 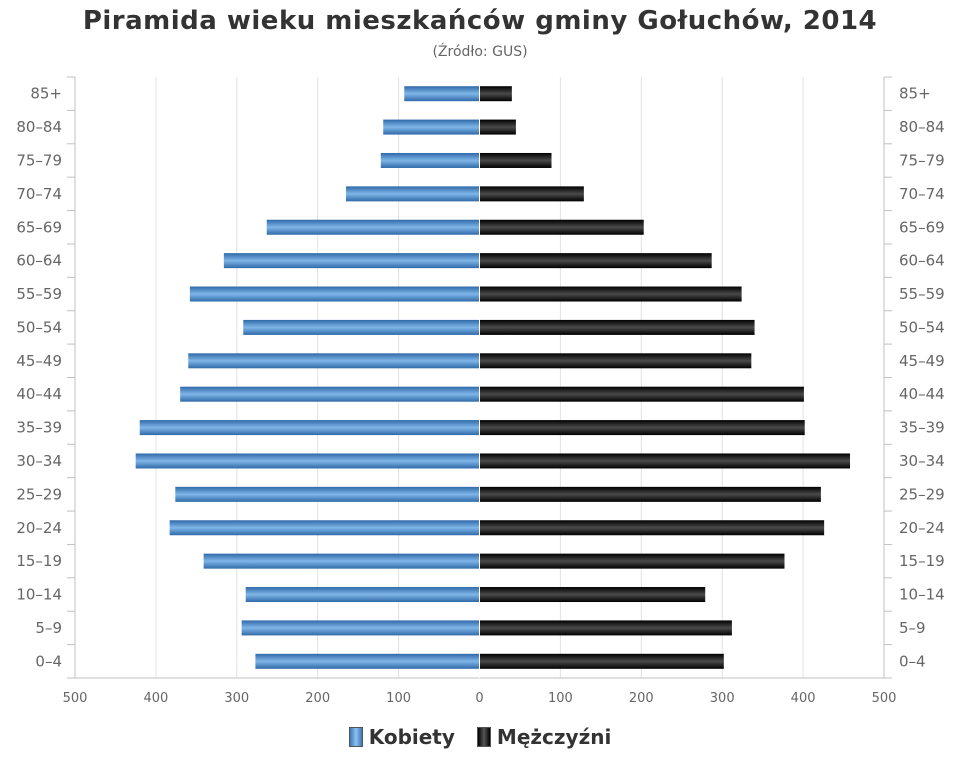 What do you see at coordinates (922, 561) in the screenshot?
I see `y-tick-label-right: 15–19` at bounding box center [922, 561].